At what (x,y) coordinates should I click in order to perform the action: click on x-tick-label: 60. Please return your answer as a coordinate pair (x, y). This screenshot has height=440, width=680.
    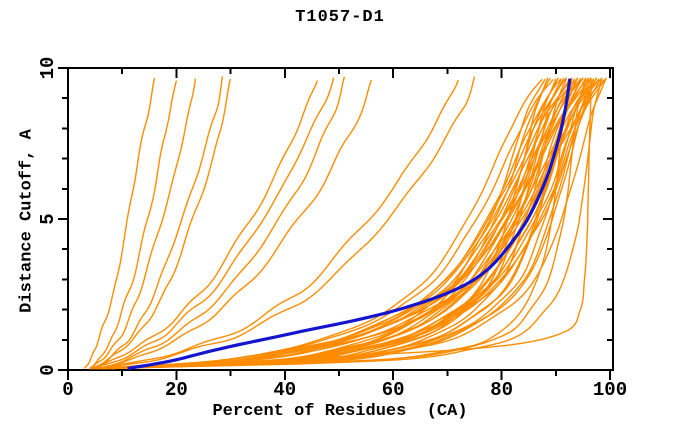
    Looking at the image, I should click on (393, 390).